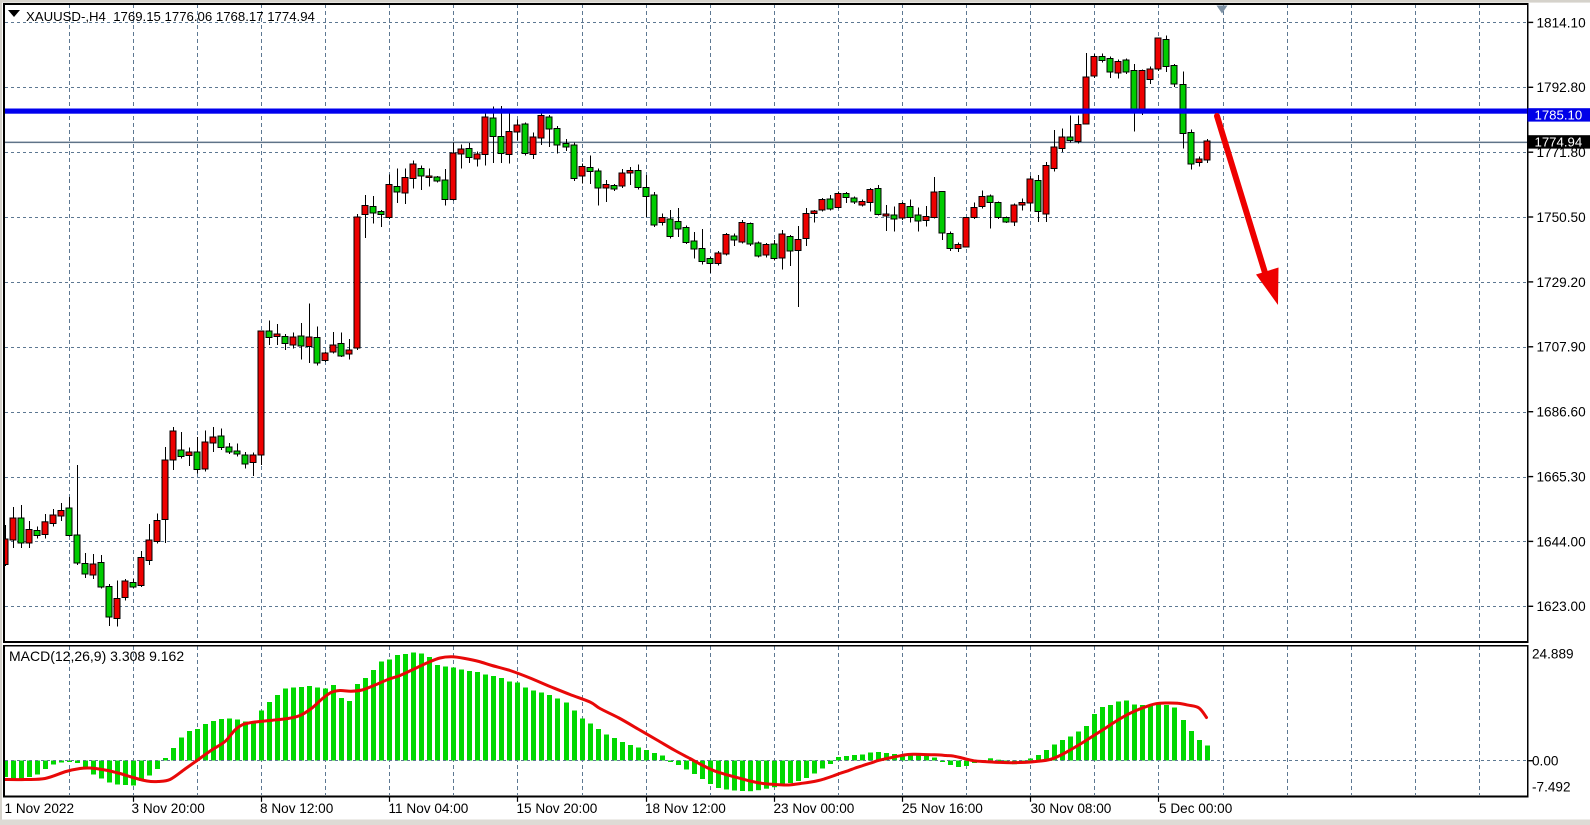 This screenshot has width=1590, height=825. What do you see at coordinates (1071, 808) in the screenshot?
I see `svg-text: 30 Nov 08:00` at bounding box center [1071, 808].